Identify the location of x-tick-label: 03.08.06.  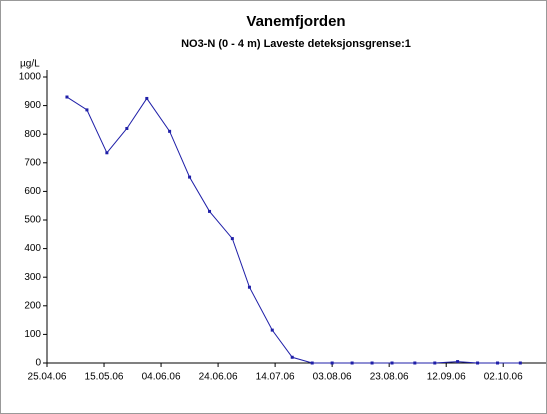
(332, 377).